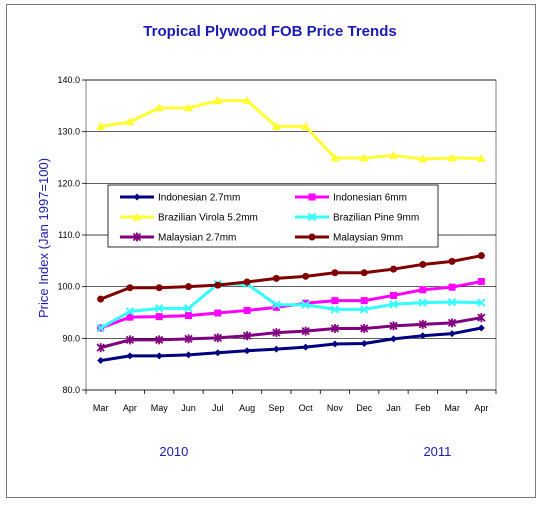  What do you see at coordinates (306, 408) in the screenshot?
I see `x-tick-label: Oct` at bounding box center [306, 408].